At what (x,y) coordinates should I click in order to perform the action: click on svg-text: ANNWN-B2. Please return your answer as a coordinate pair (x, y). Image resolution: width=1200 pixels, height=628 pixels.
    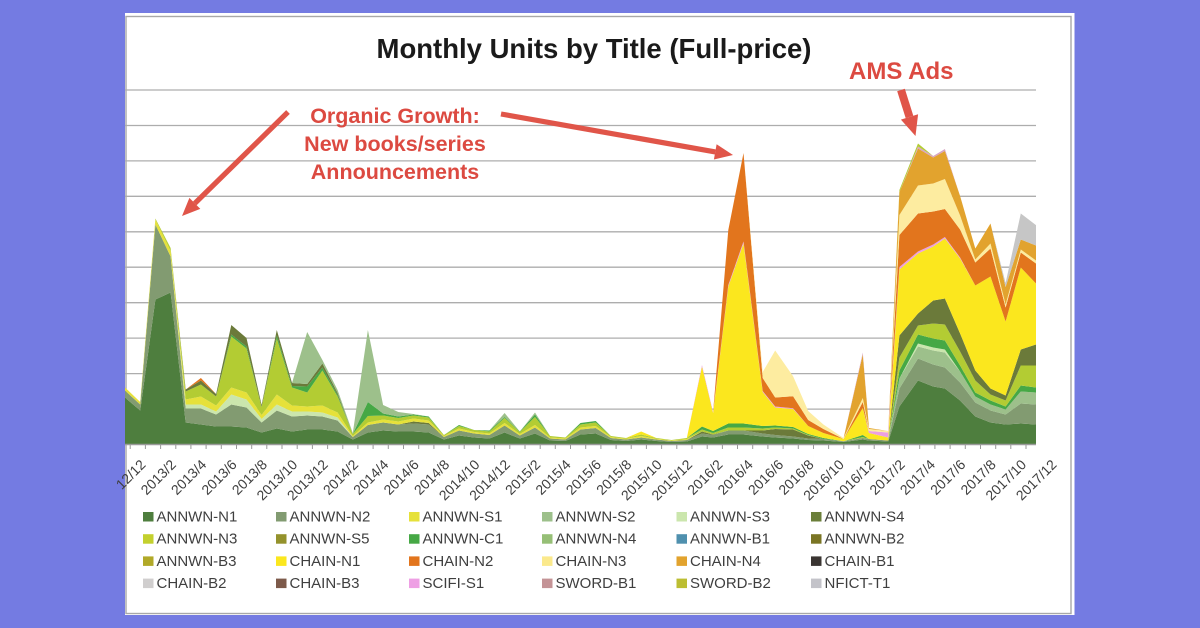
    Looking at the image, I should click on (865, 539).